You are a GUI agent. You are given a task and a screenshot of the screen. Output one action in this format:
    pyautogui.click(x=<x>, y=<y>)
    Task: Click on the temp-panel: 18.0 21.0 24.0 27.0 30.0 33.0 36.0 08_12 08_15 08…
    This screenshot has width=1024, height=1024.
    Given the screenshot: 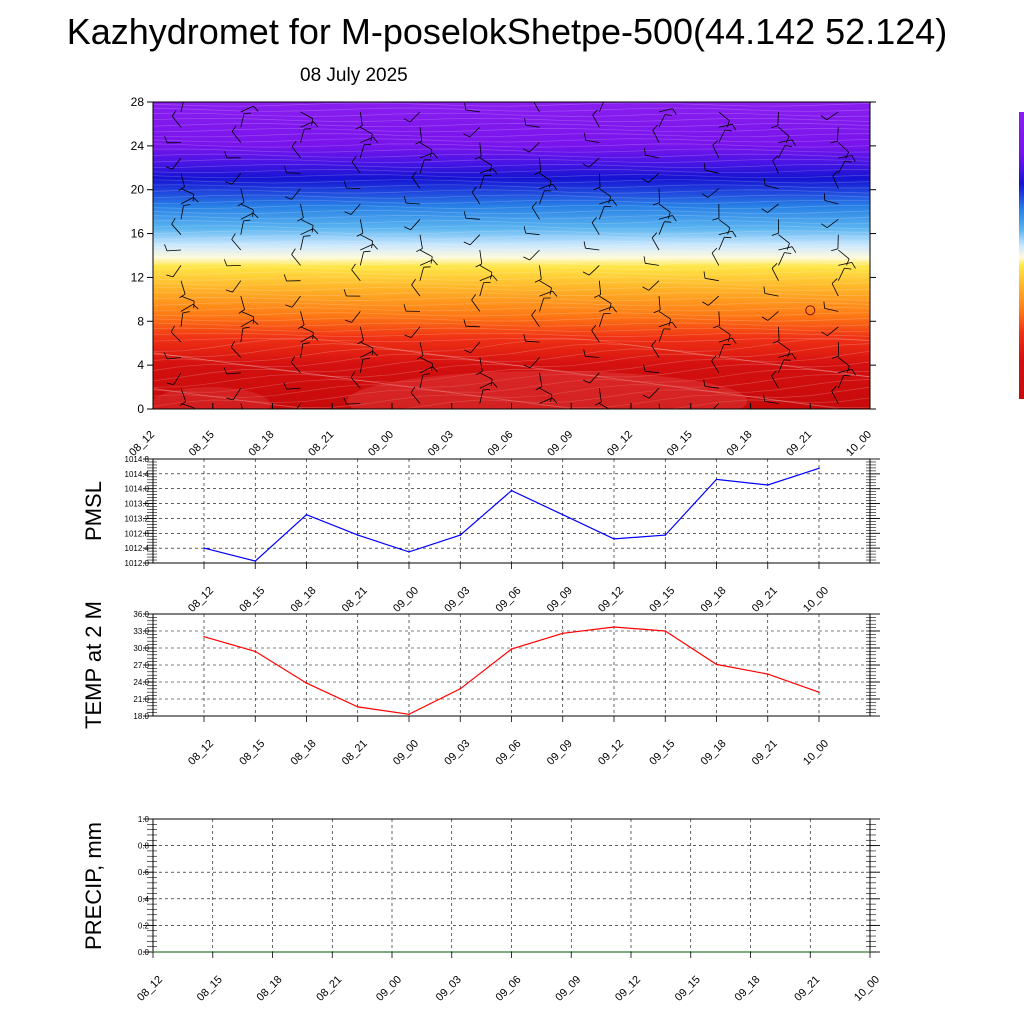 What is the action you would take?
    pyautogui.click(x=480, y=684)
    